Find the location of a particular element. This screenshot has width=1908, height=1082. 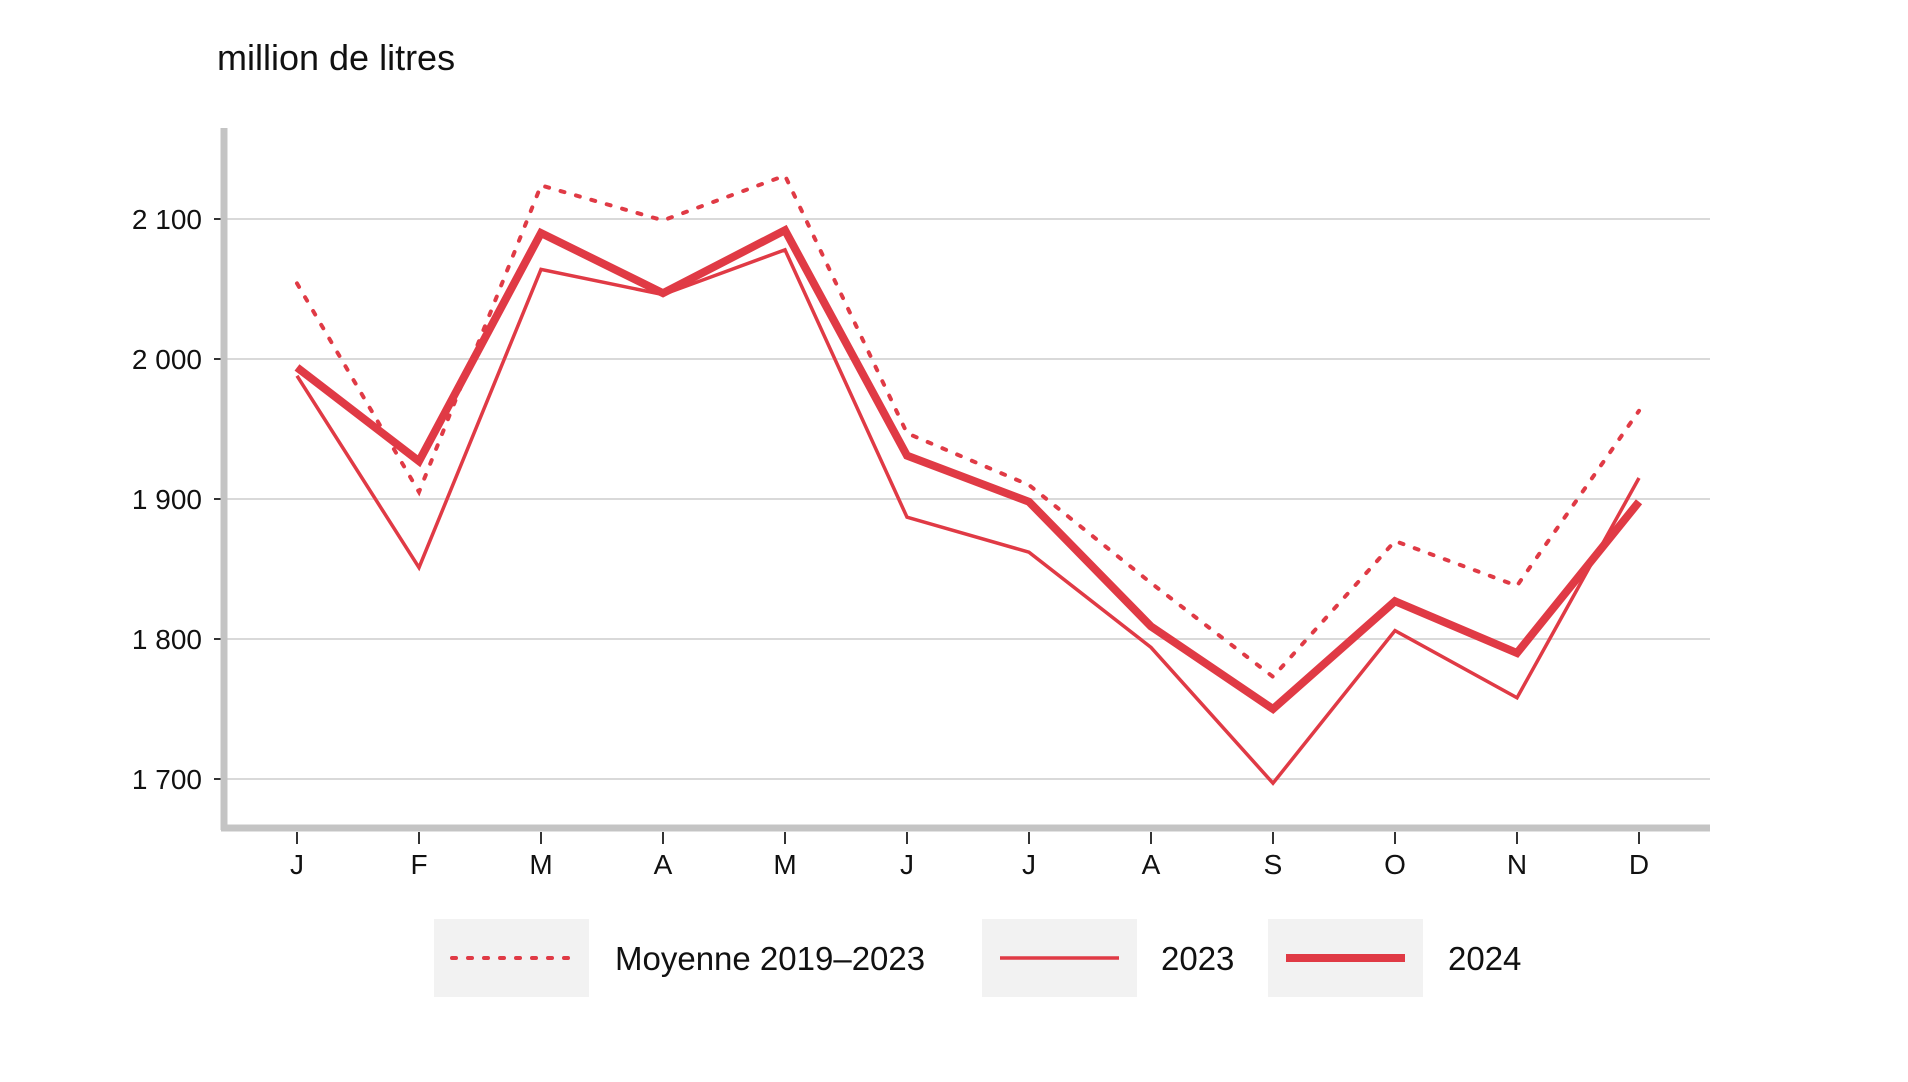

x-tick-label: N is located at coordinates (1517, 864).